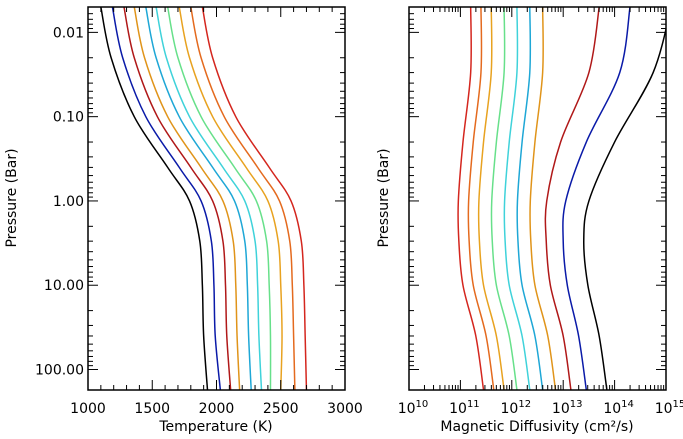  What do you see at coordinates (567, 408) in the screenshot?
I see `diffusivity-x-tick-label: 1013` at bounding box center [567, 408].